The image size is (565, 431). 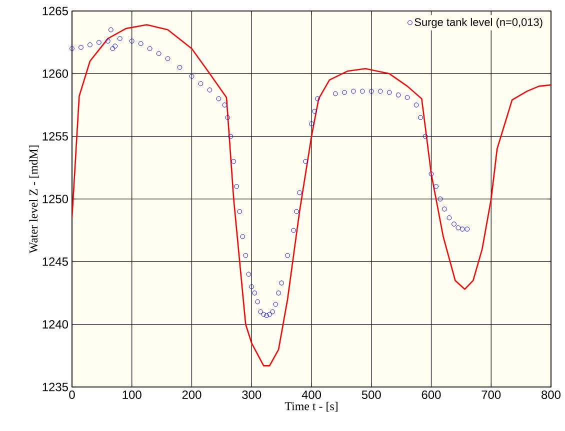 I want to click on x-tick-label: 300, so click(x=252, y=394).